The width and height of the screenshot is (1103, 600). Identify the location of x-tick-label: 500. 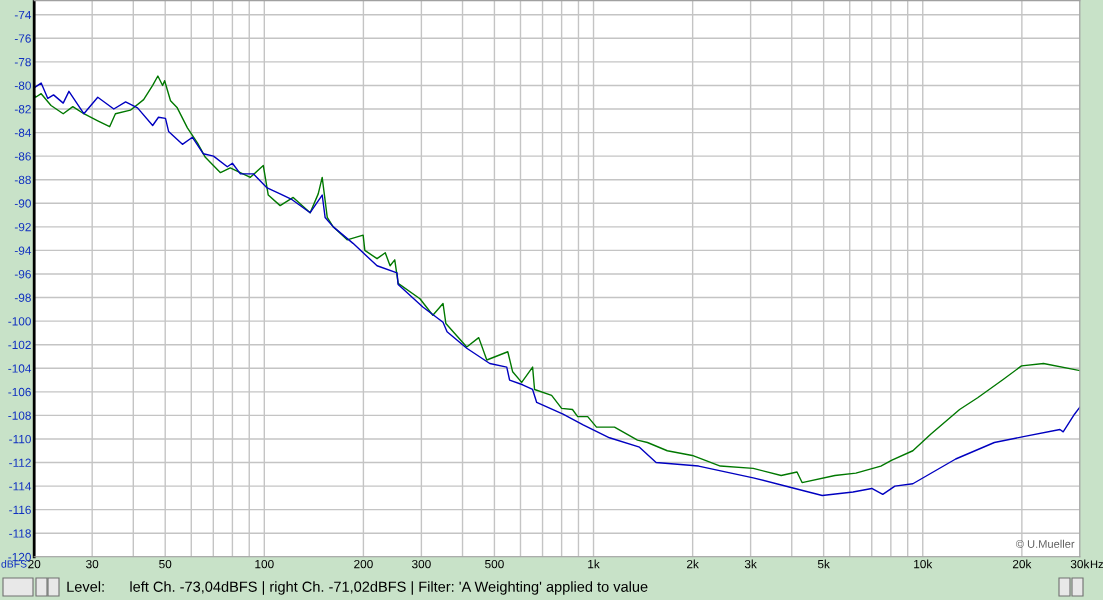
(494, 564).